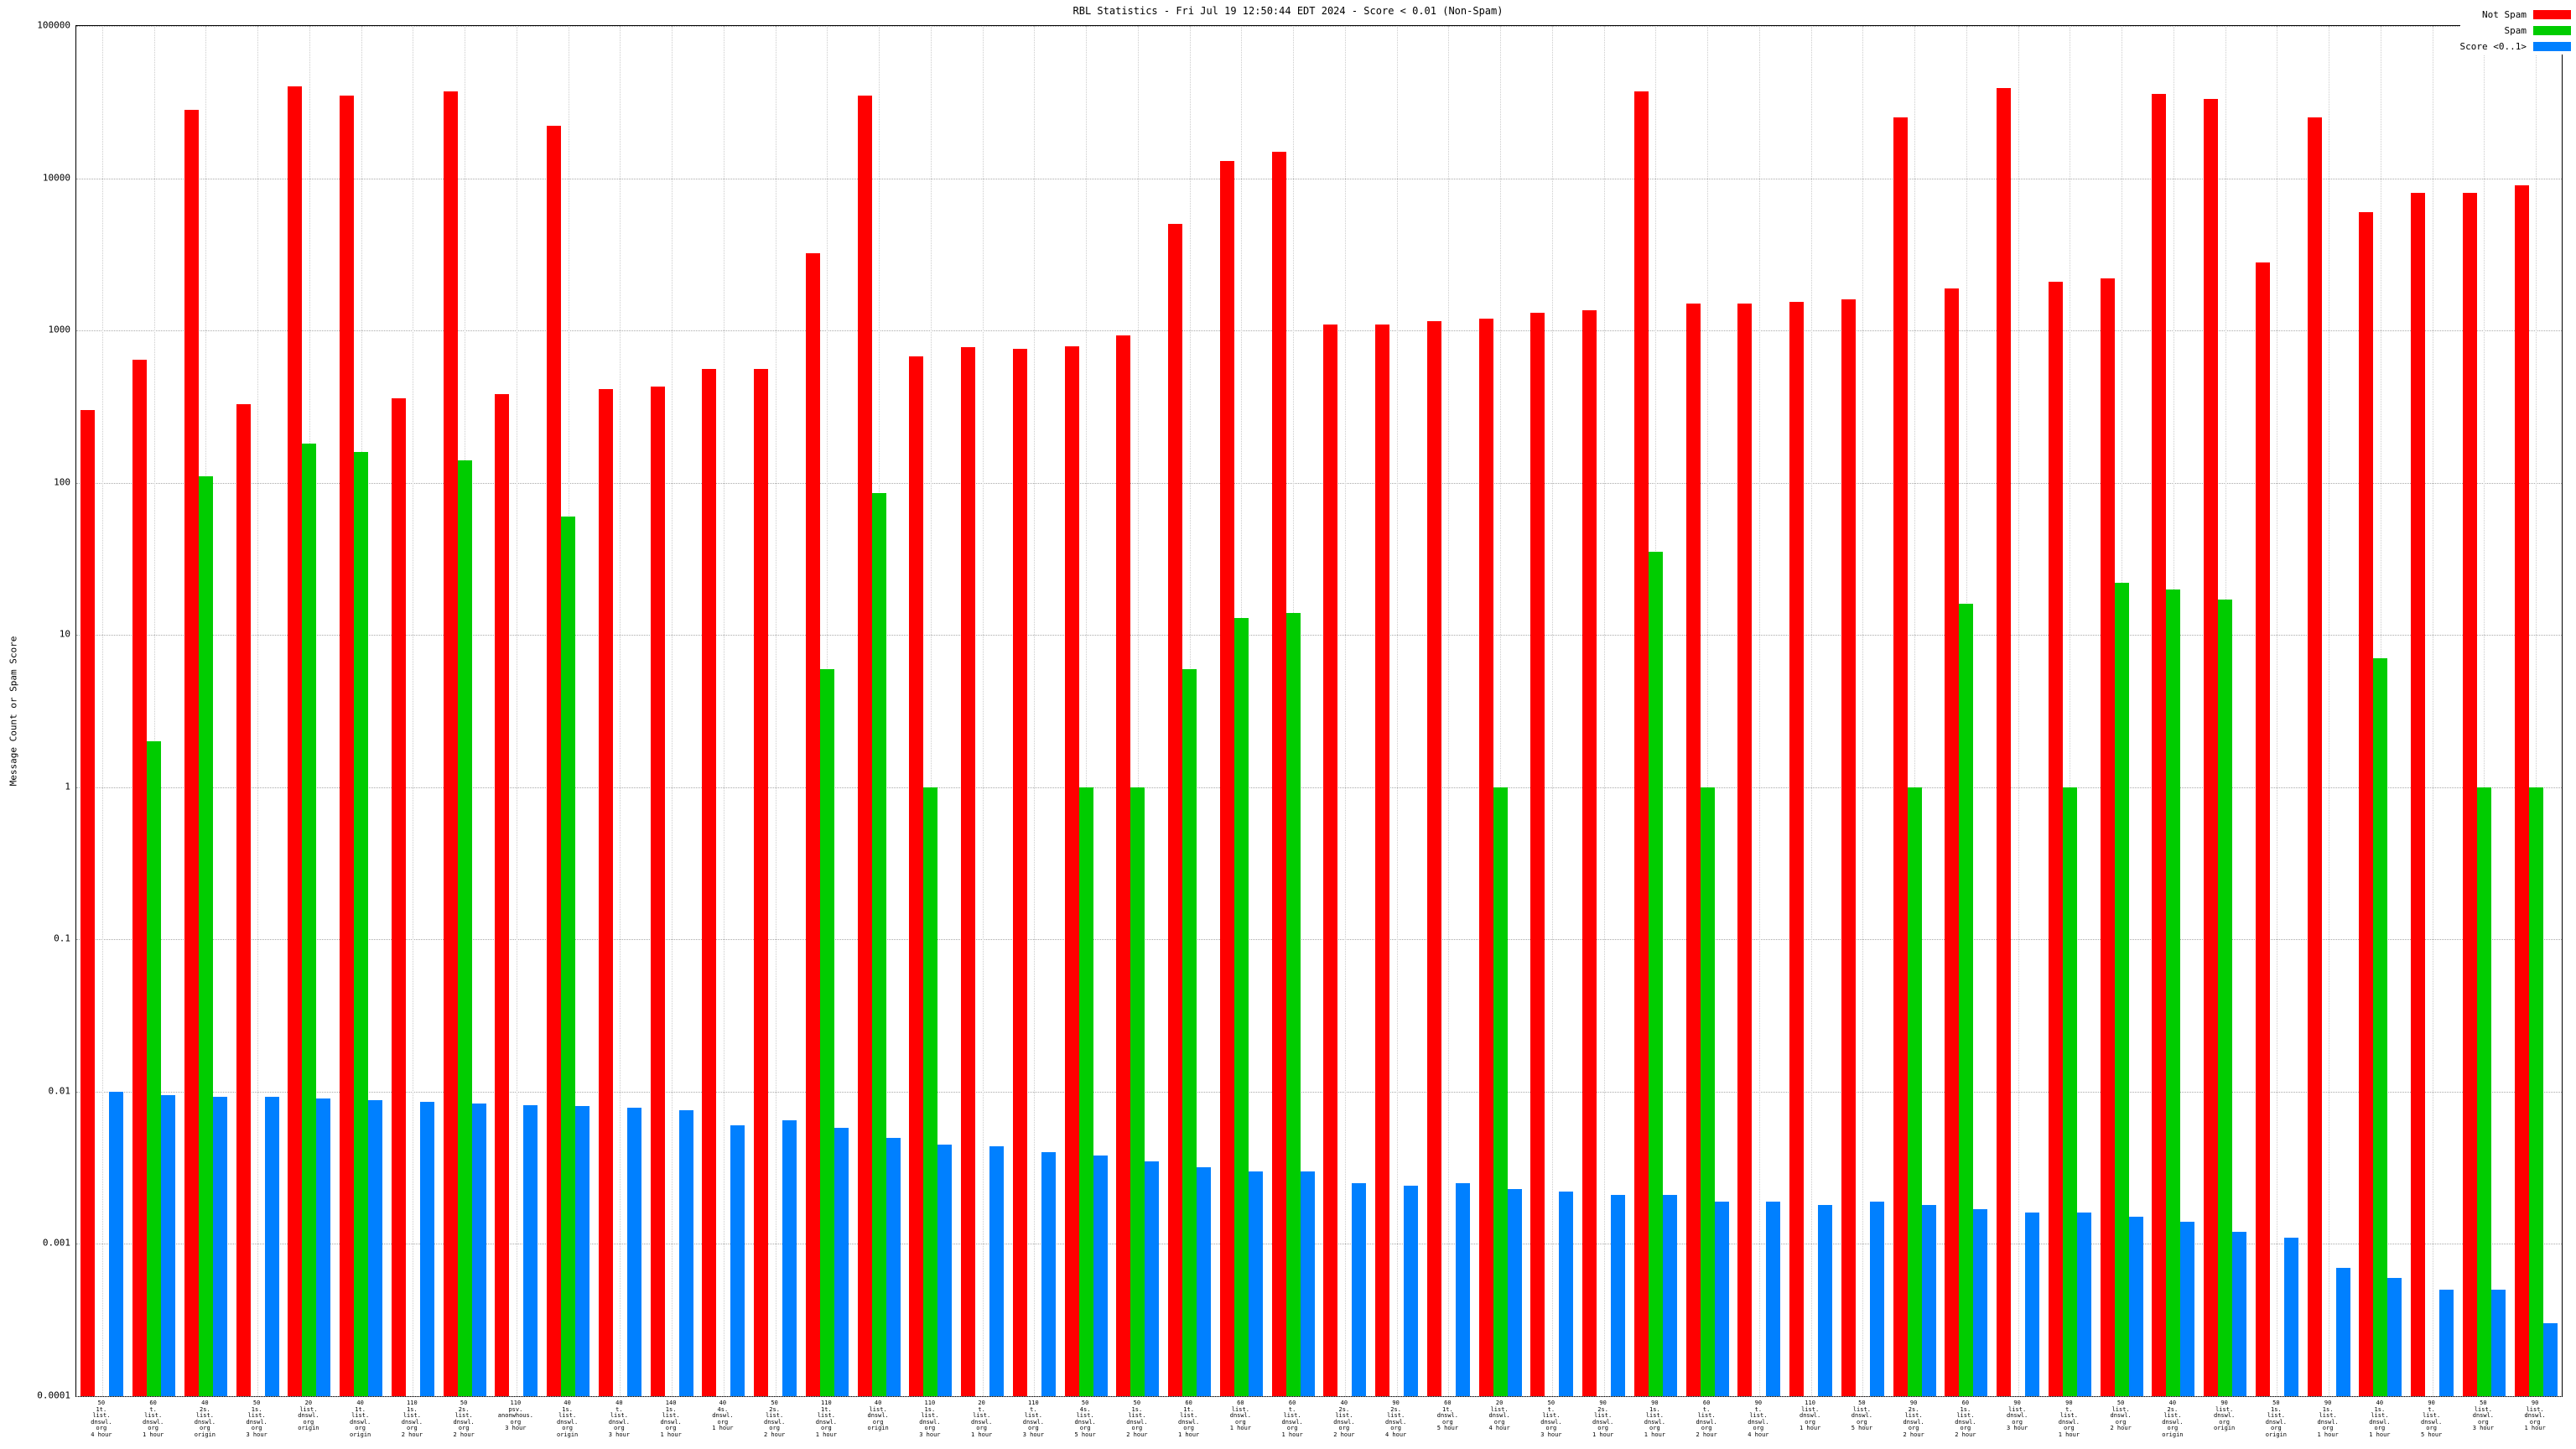 The image size is (2576, 1449). What do you see at coordinates (1499, 1416) in the screenshot?
I see `x-tick-label: 20 list. dnswl. org 4 hour` at bounding box center [1499, 1416].